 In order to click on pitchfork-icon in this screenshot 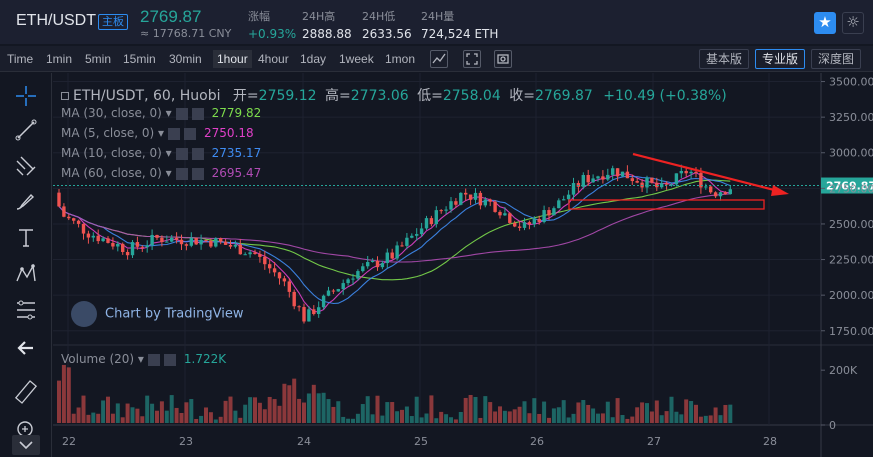, I will do `click(26, 166)`.